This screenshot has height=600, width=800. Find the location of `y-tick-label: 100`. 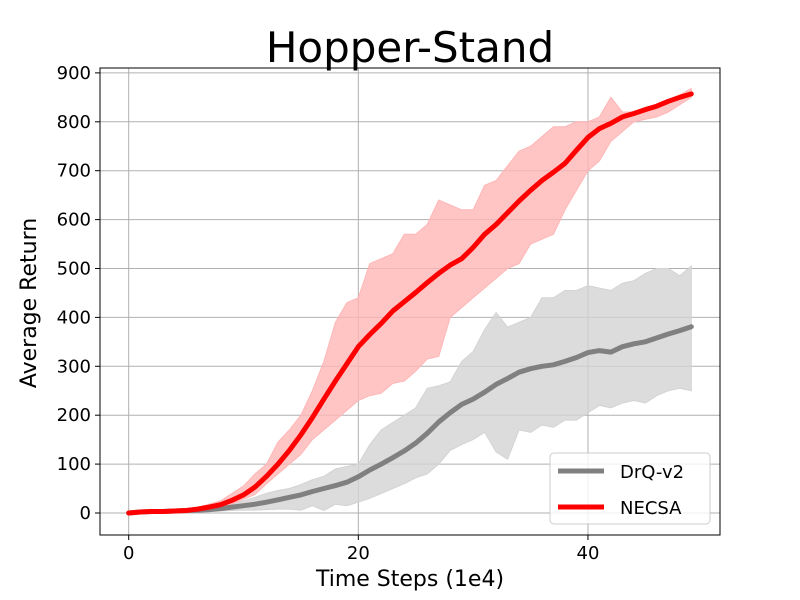

y-tick-label: 100 is located at coordinates (74, 464).